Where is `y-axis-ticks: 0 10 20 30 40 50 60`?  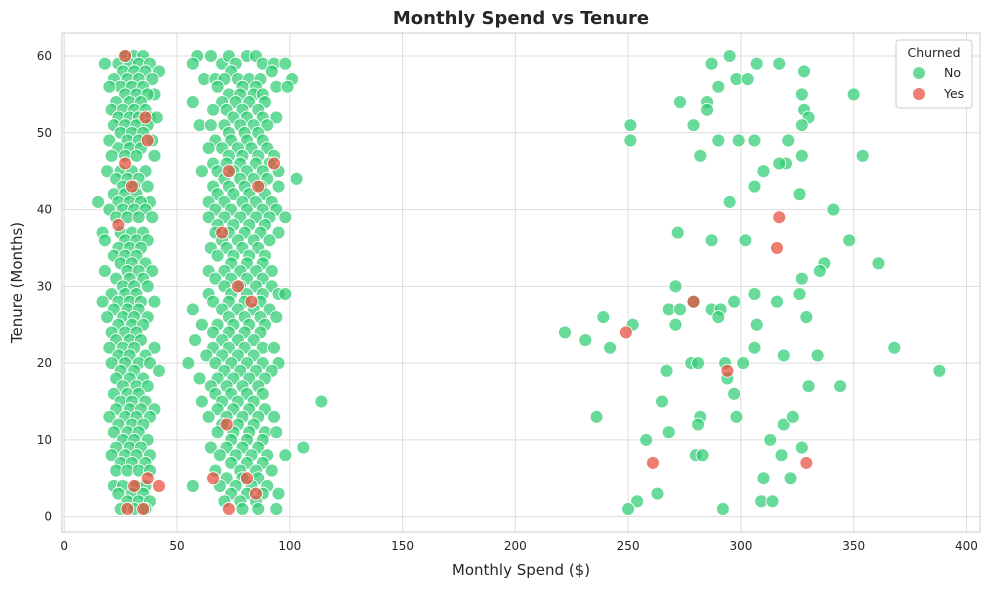 y-axis-ticks: 0 10 20 30 40 50 60 is located at coordinates (44, 286).